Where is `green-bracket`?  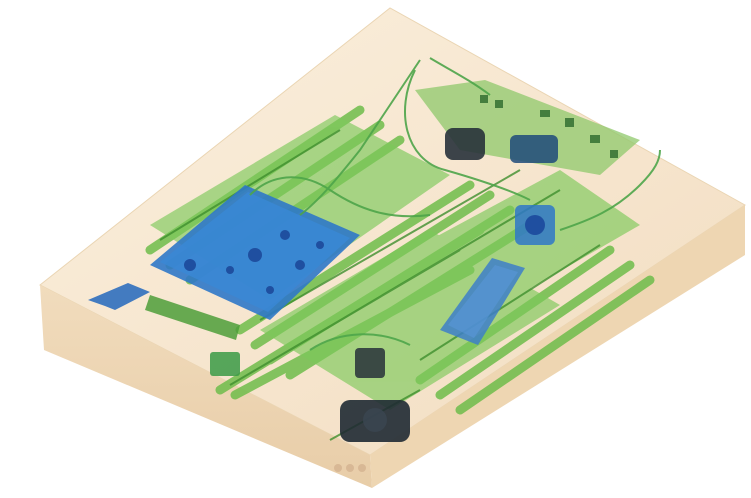
green-bracket is located at coordinates (192, 317).